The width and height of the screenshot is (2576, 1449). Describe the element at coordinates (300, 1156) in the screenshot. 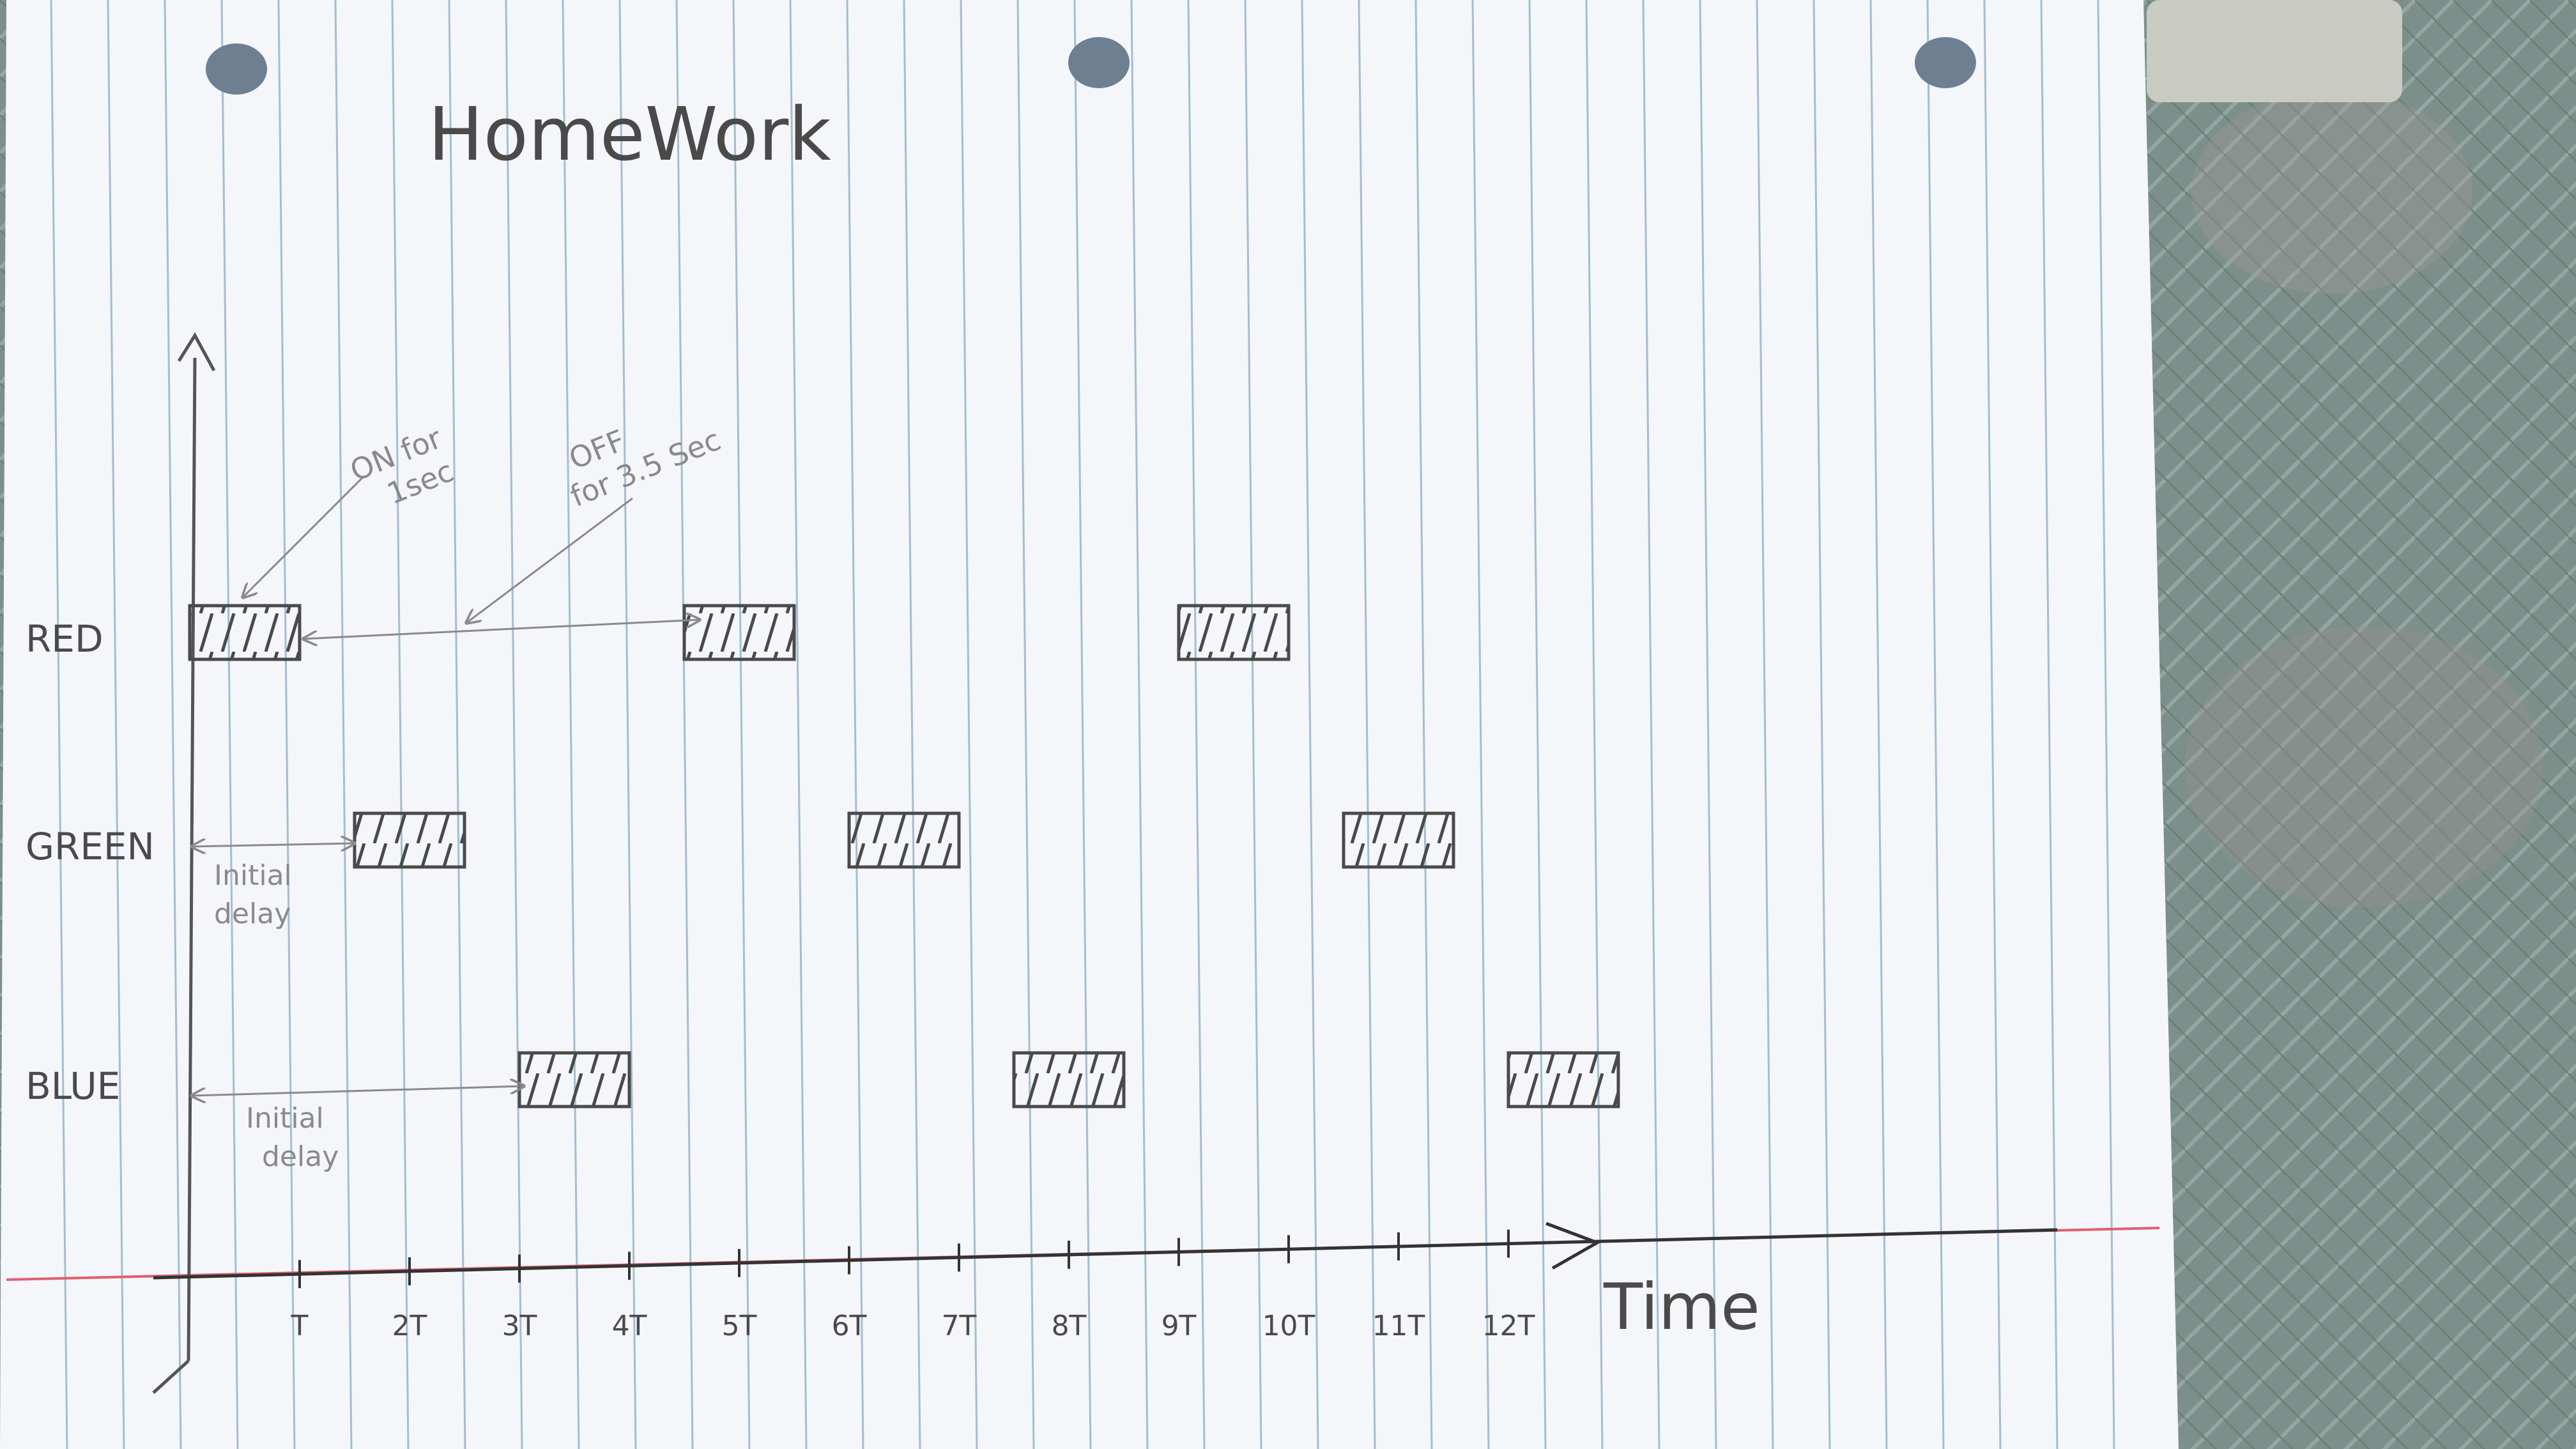

I see `blue-delay-line-2: delay` at that location.